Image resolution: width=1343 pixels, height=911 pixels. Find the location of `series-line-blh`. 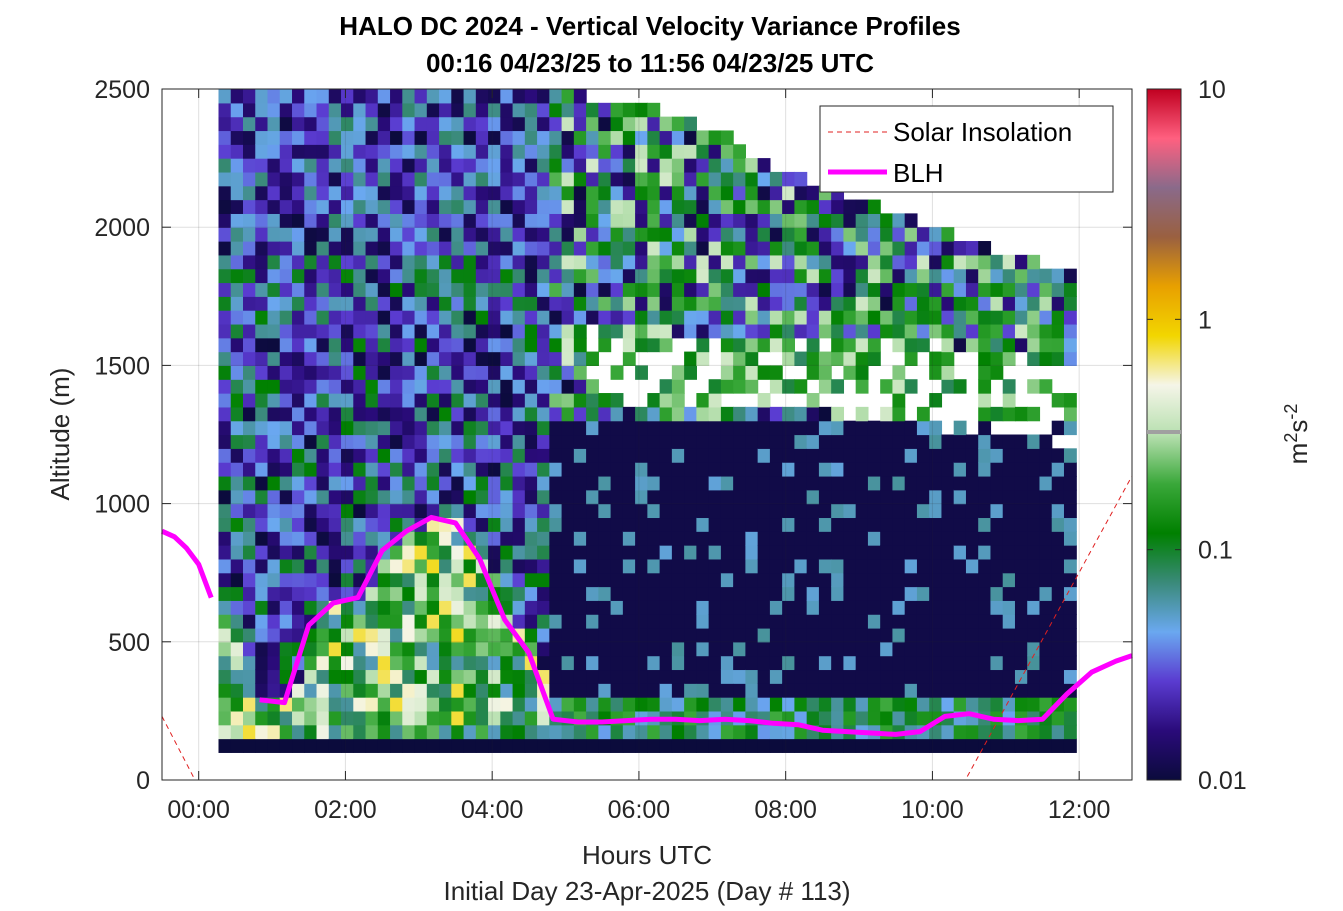

series-line-blh is located at coordinates (187, 563).